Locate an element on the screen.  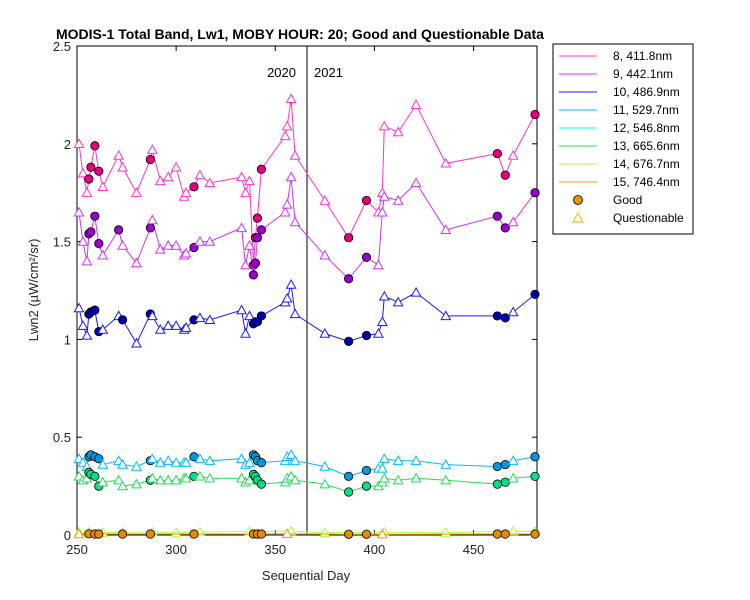
legend-entry-label: 13, 665.6nm is located at coordinates (646, 146).